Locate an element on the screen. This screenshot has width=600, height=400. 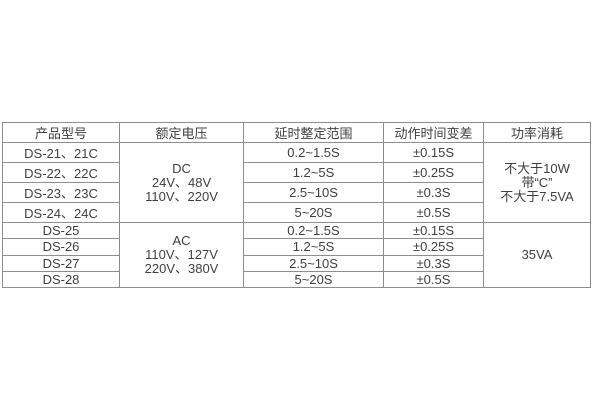
cell-model: DS-22、22C is located at coordinates (61, 172).